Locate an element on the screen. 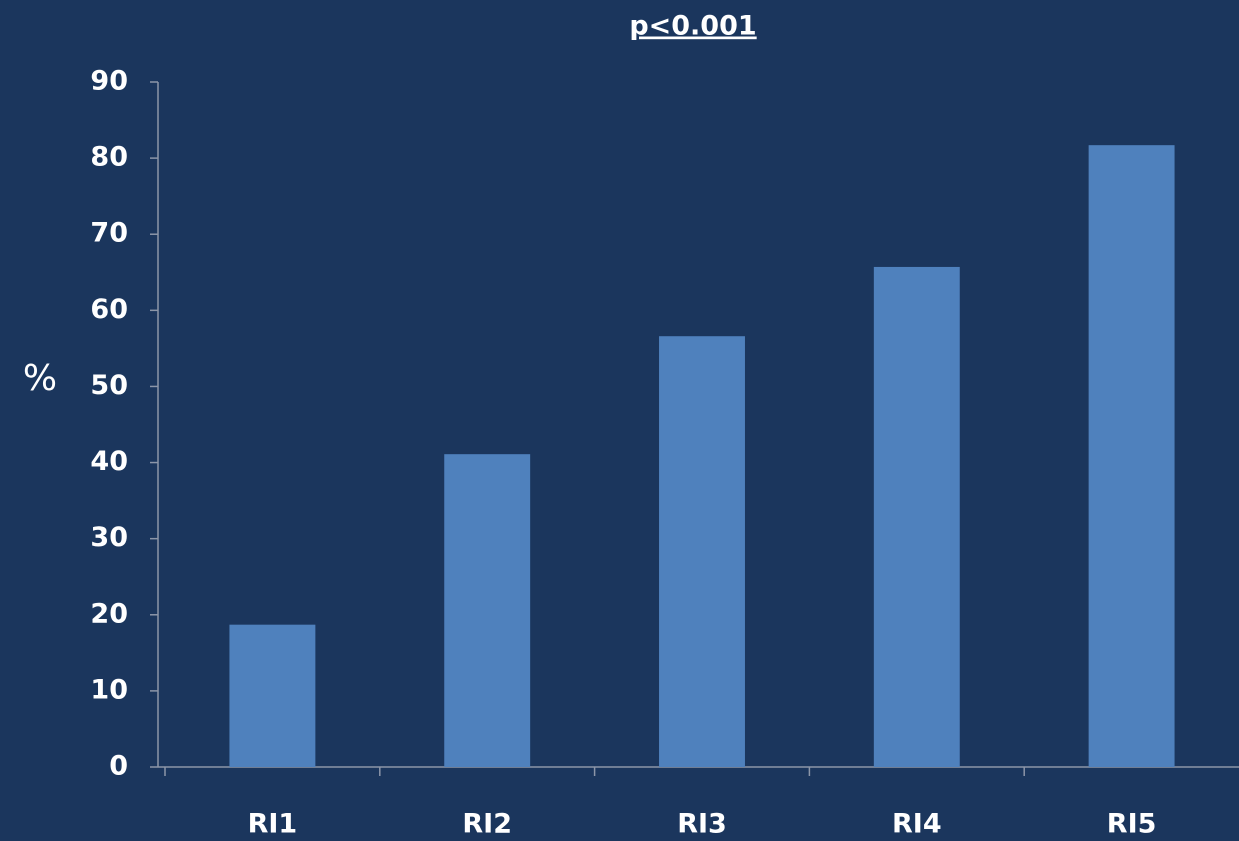 This screenshot has height=841, width=1239. y-tick-label: 10 is located at coordinates (109, 689).